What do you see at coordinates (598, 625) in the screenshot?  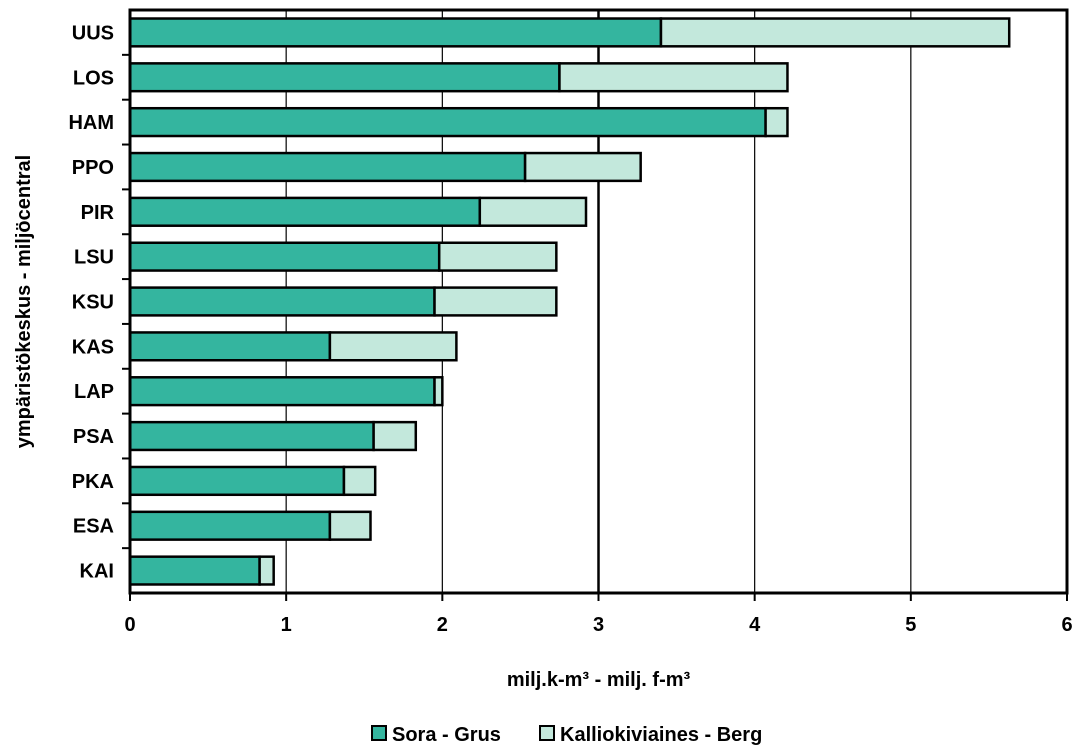 I see `x-tick-label: 3` at bounding box center [598, 625].